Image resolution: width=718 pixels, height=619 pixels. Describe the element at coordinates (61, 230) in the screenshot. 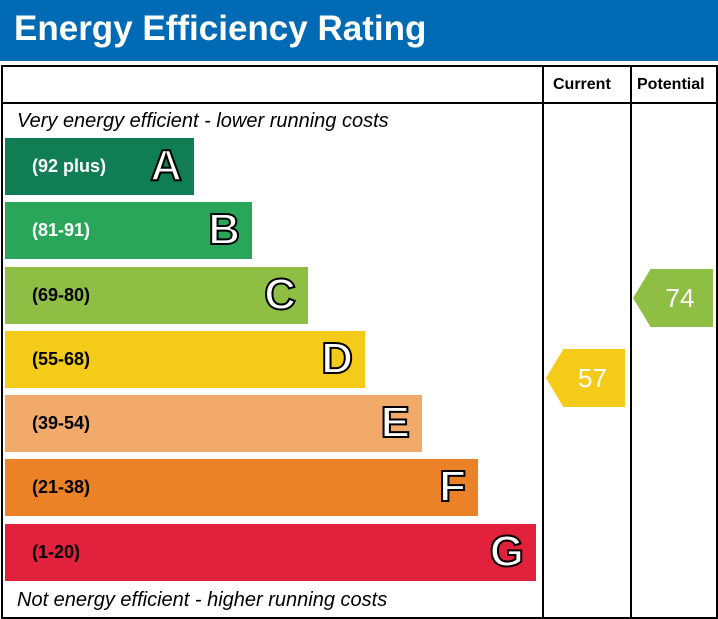

I see `band-range: (81-91)` at that location.